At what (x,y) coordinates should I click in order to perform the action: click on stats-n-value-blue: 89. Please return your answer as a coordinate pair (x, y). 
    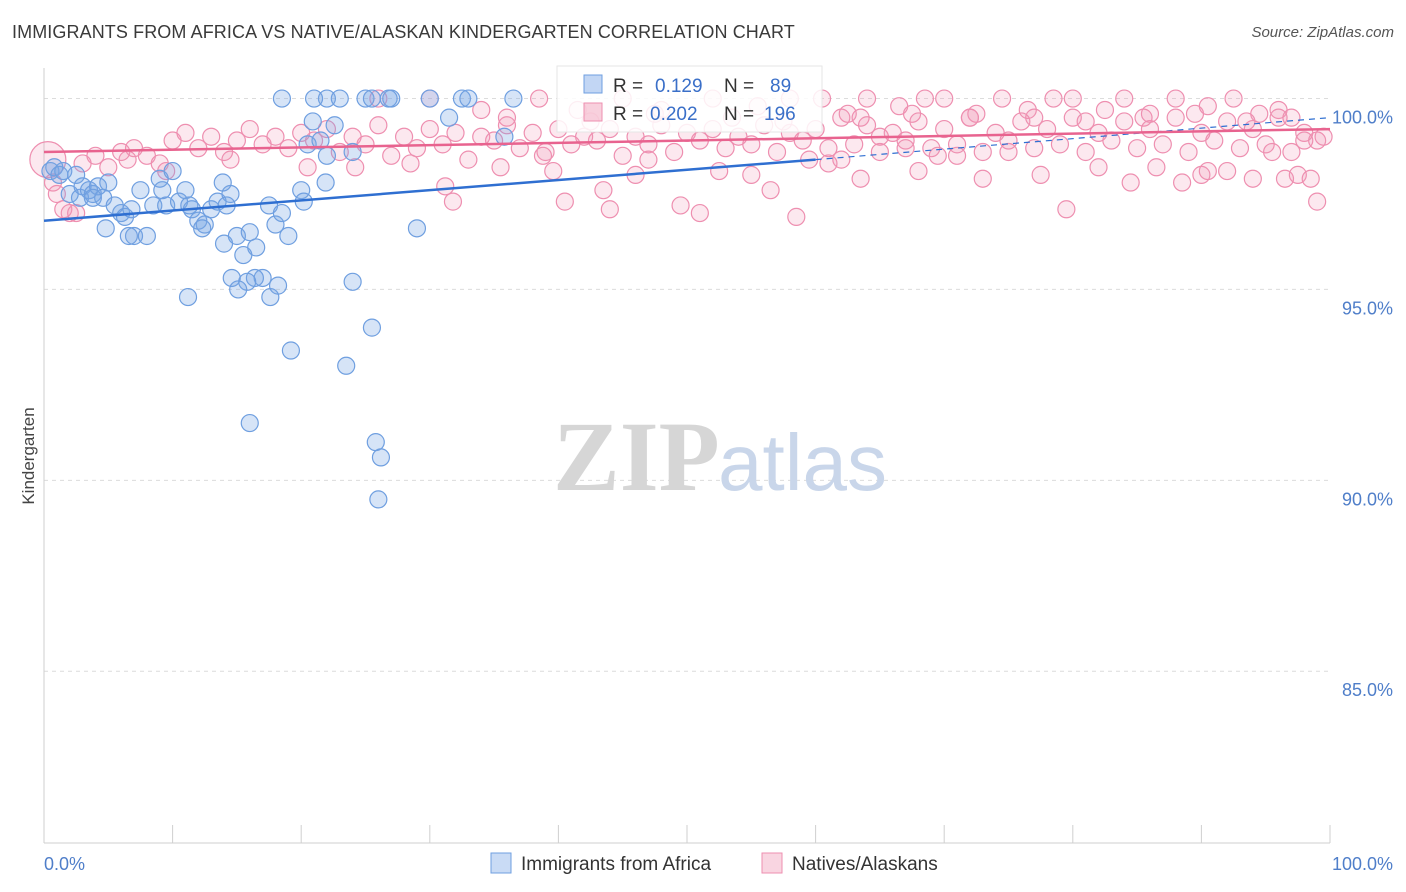
    Looking at the image, I should click on (780, 86).